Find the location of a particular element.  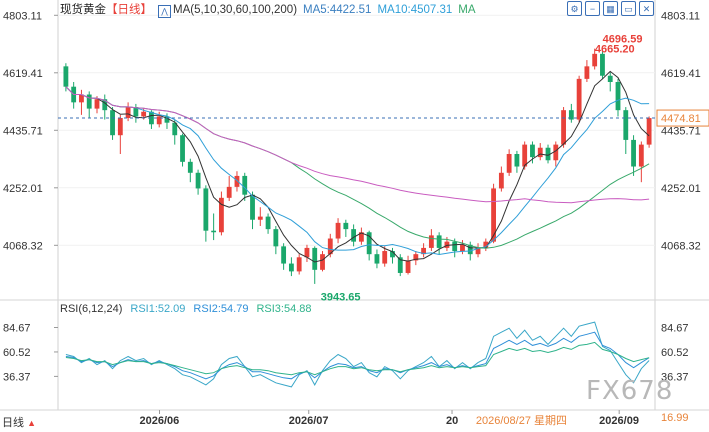

price-tick-label-right: 4435.71 is located at coordinates (681, 131).